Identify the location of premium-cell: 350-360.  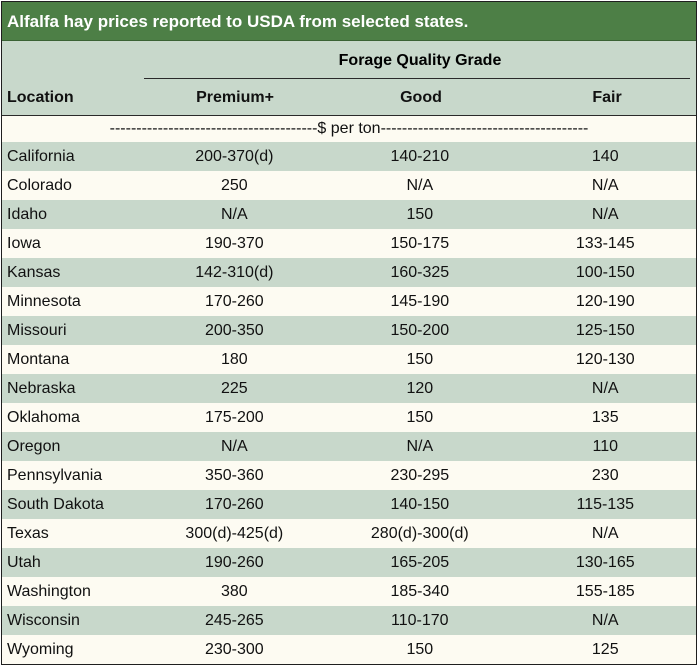
(234, 475).